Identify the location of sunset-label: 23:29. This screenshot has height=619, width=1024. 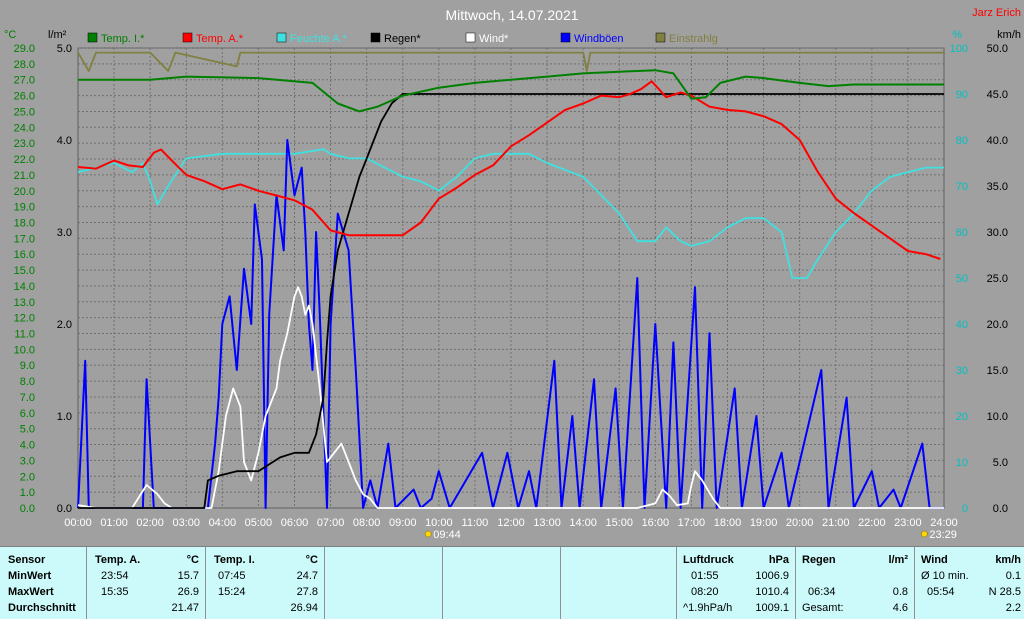
(943, 535).